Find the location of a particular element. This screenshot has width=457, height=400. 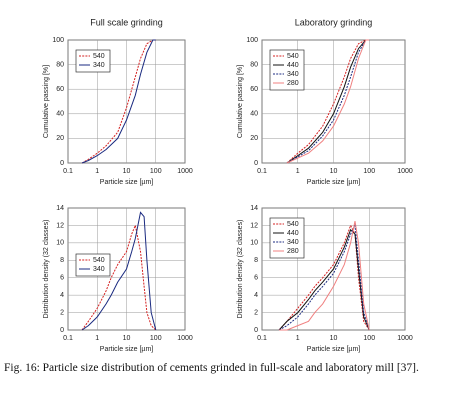

chart-title: Laboratory grinding is located at coordinates (334, 22).